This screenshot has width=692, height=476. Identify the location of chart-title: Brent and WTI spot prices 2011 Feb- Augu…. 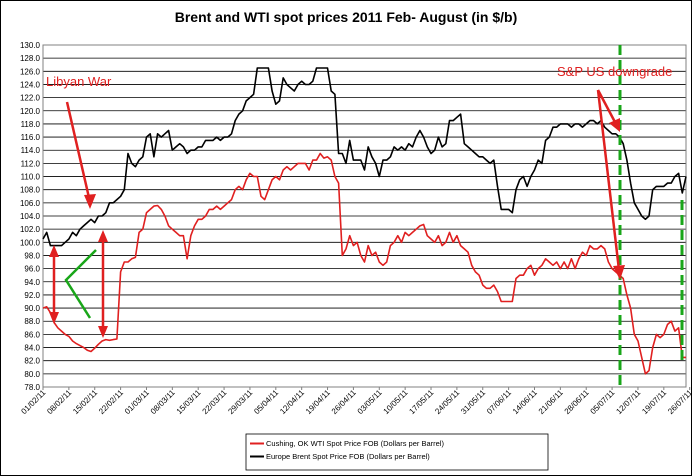
(346, 17).